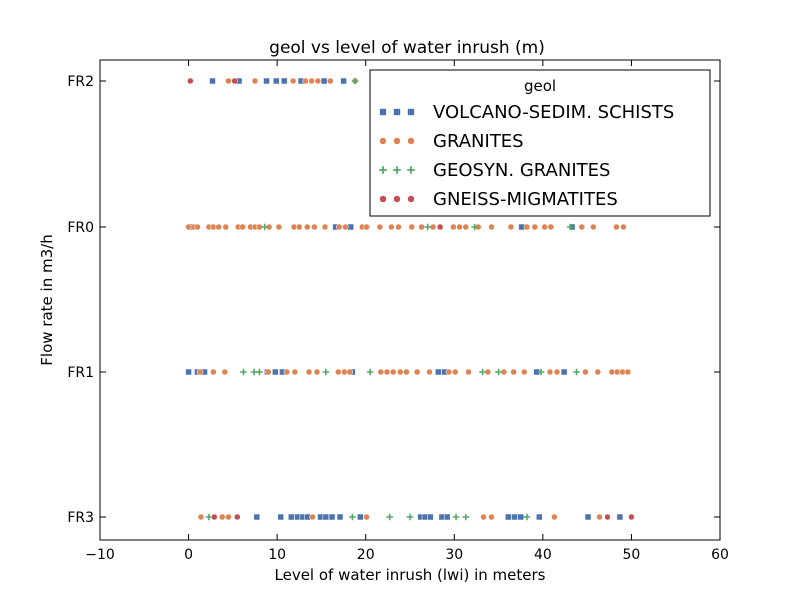 Image resolution: width=800 pixels, height=600 pixels. I want to click on legend-label: GNEISS-MIGMATITES, so click(525, 199).